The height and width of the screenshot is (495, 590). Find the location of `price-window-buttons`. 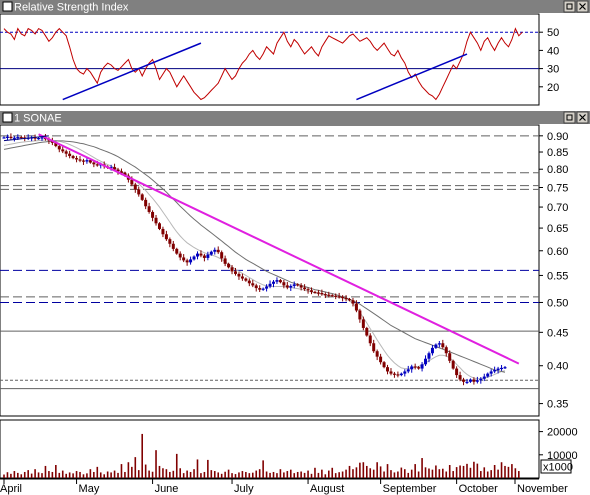

price-window-buttons is located at coordinates (576, 117).